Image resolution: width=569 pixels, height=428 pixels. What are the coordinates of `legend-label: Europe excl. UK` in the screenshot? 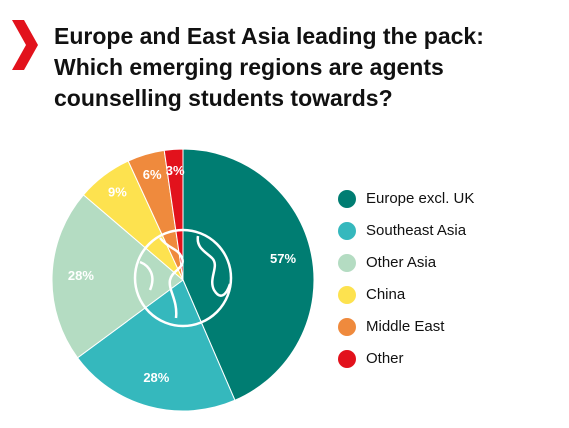 It's located at (420, 198).